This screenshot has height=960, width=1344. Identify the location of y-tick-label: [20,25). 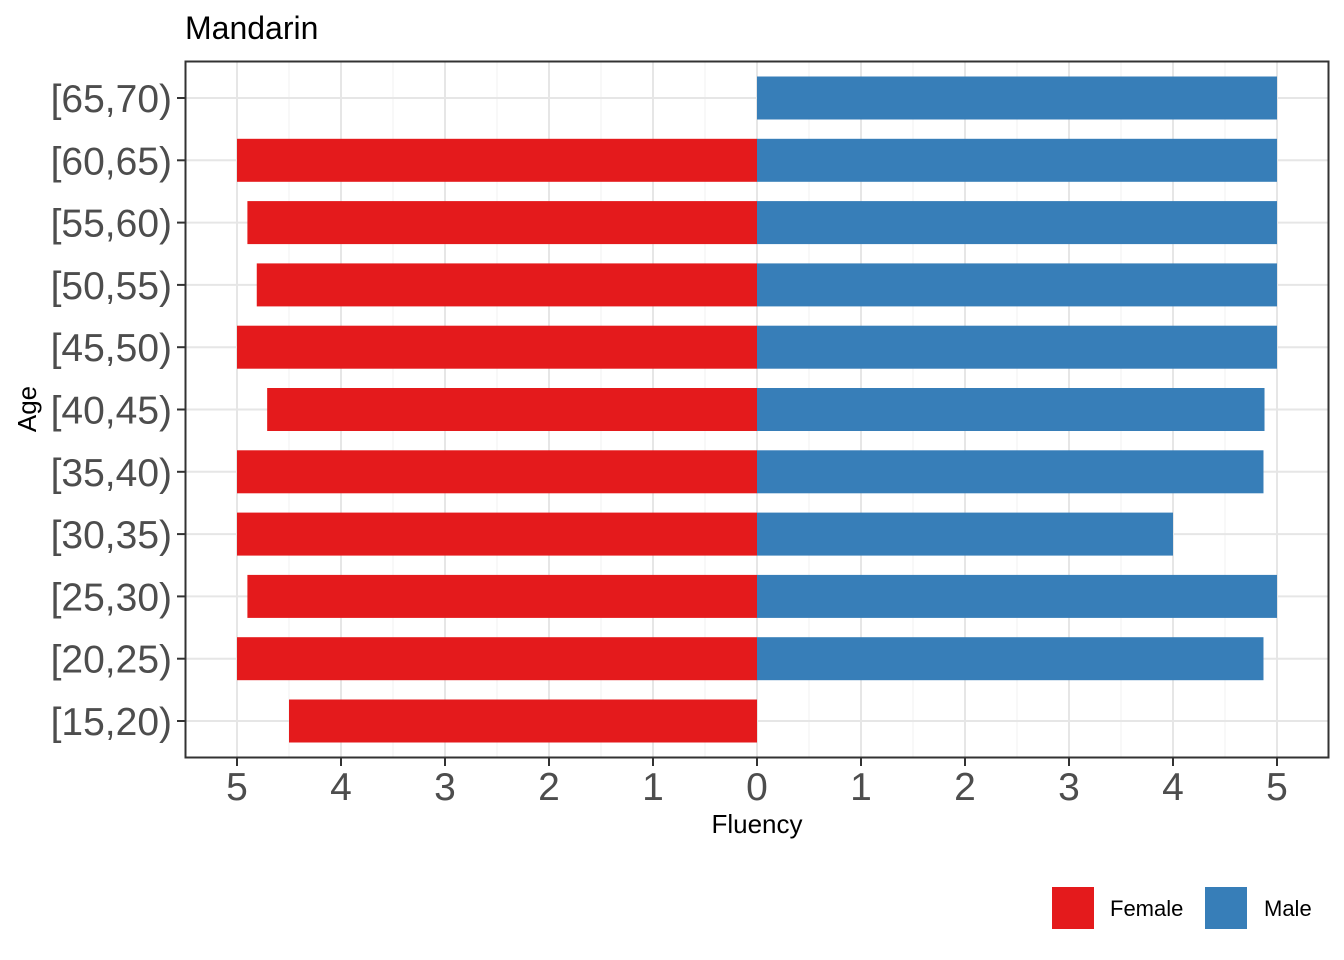
(111, 660).